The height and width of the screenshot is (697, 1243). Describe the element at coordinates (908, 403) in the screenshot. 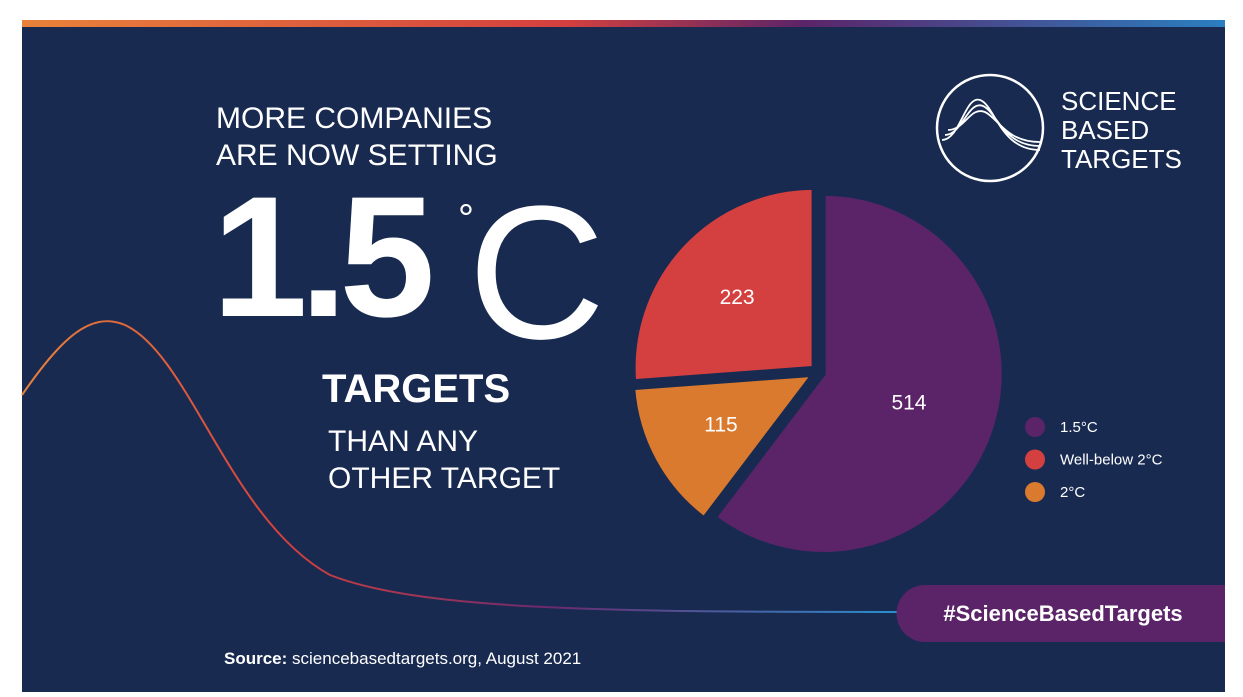

I see `slice-label: 514` at that location.